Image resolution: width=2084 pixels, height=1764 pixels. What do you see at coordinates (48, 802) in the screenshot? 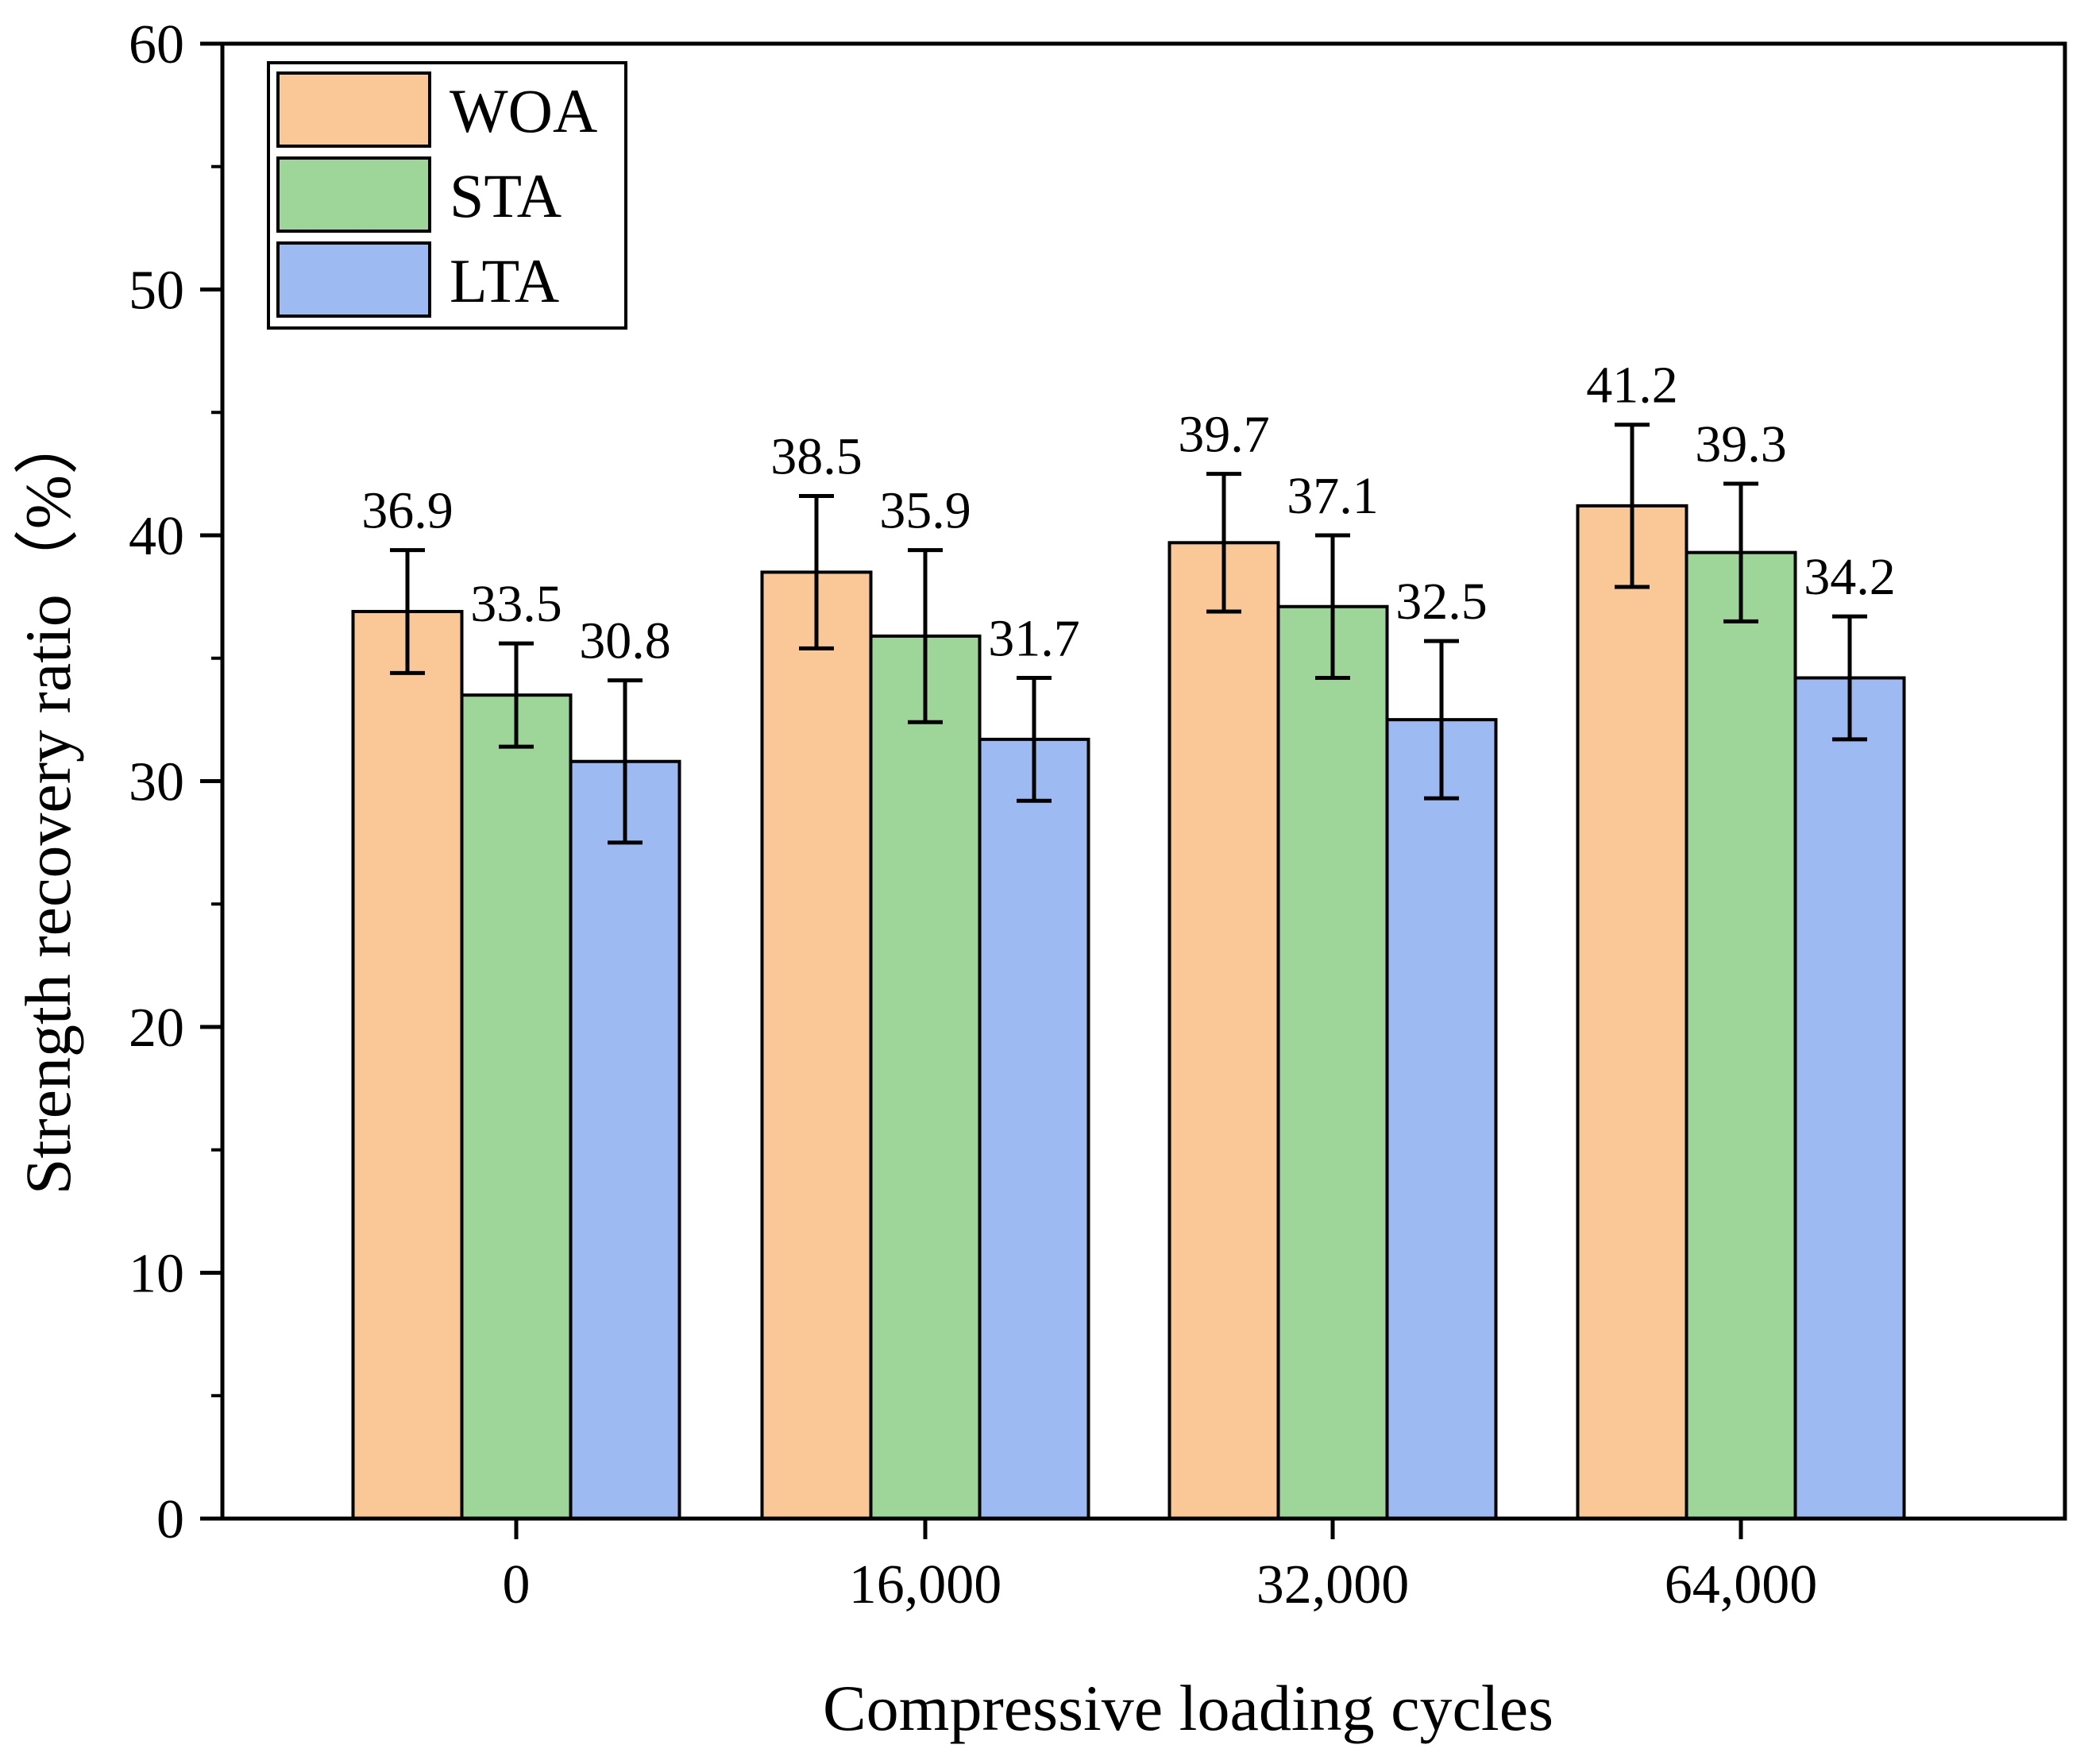
I see `y-axis-title: Strength recovery ratio（%）` at bounding box center [48, 802].